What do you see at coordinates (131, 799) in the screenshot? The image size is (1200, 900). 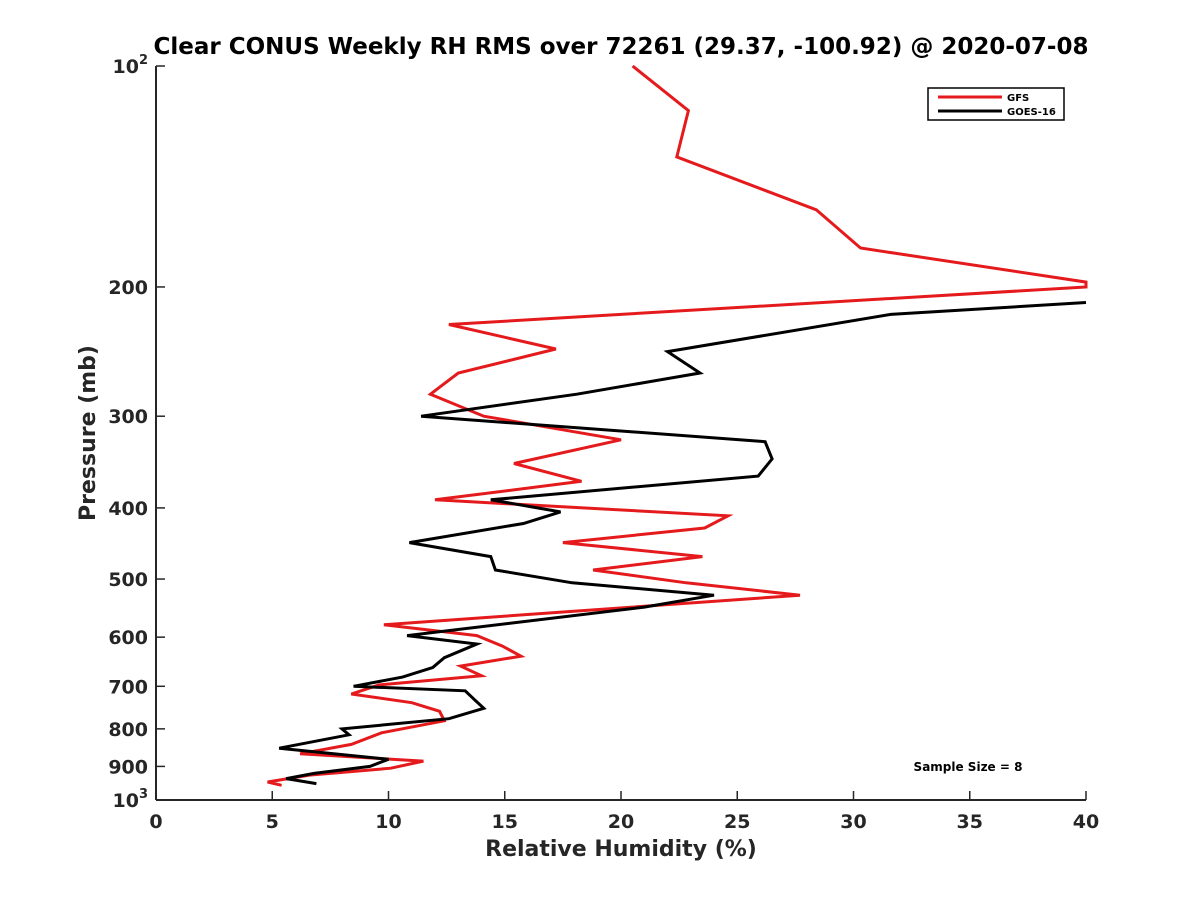 I see `y-tick-label: 10³` at bounding box center [131, 799].